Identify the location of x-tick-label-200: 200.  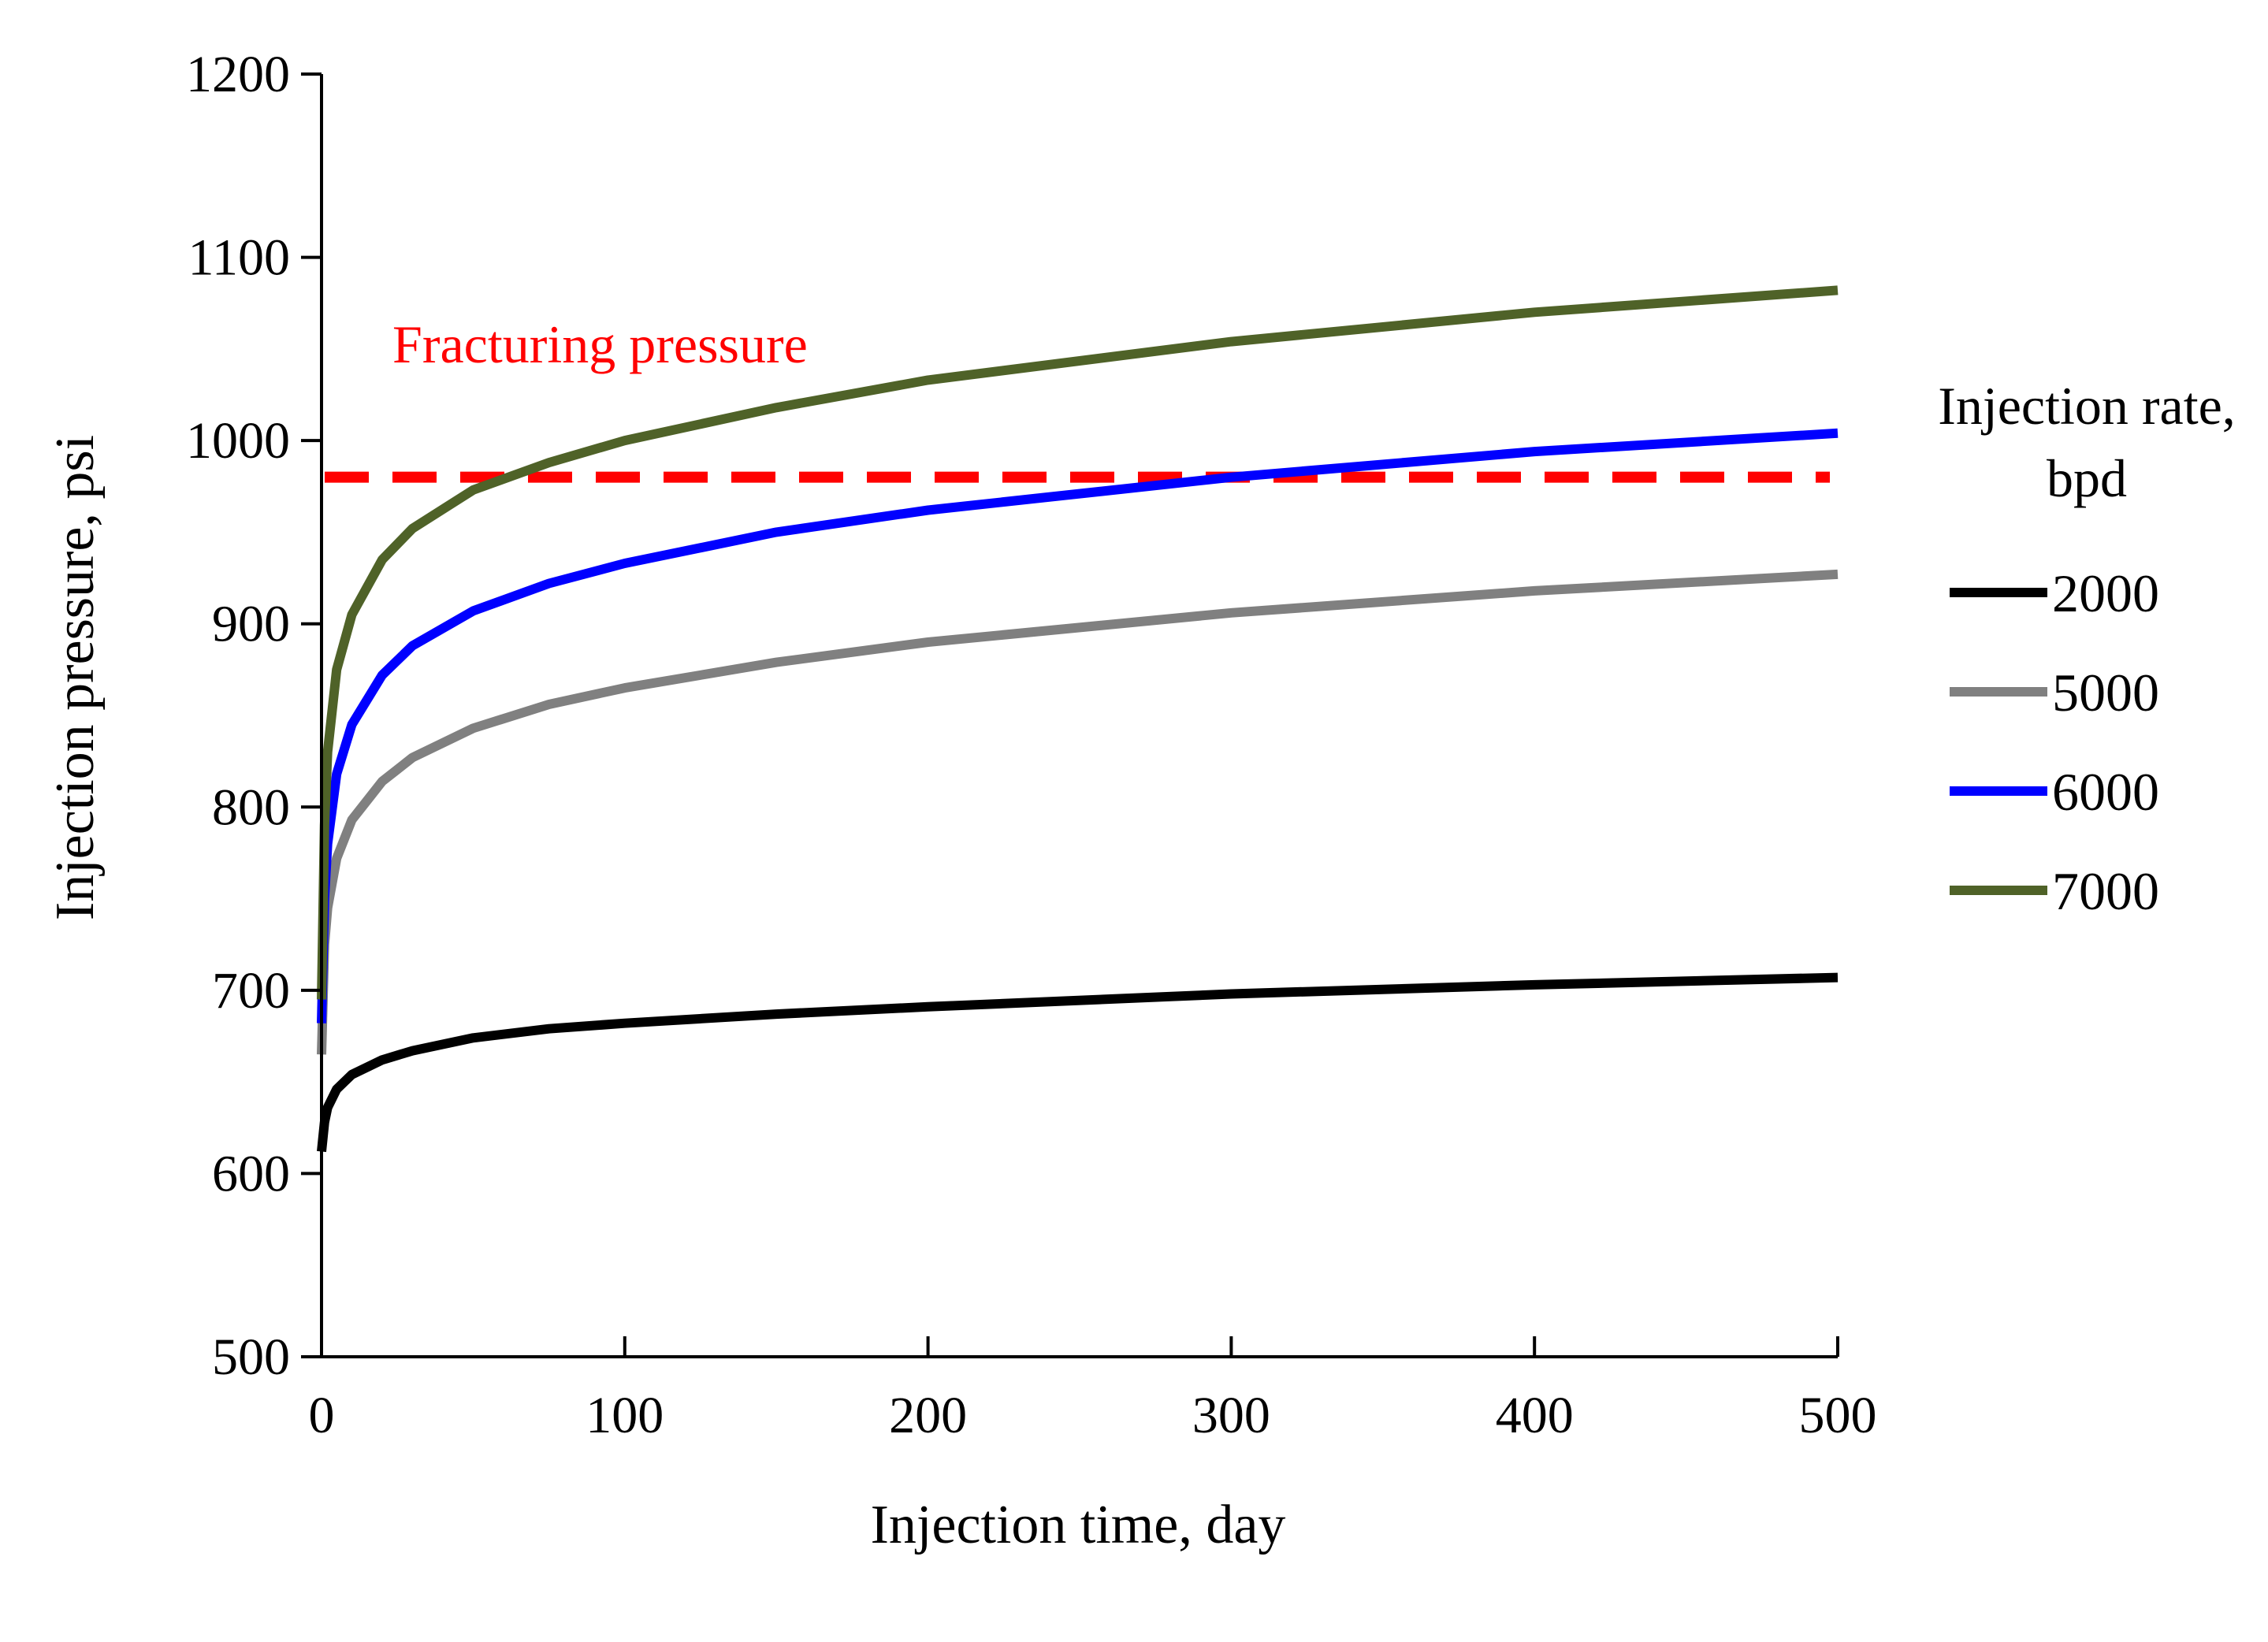
(928, 1415).